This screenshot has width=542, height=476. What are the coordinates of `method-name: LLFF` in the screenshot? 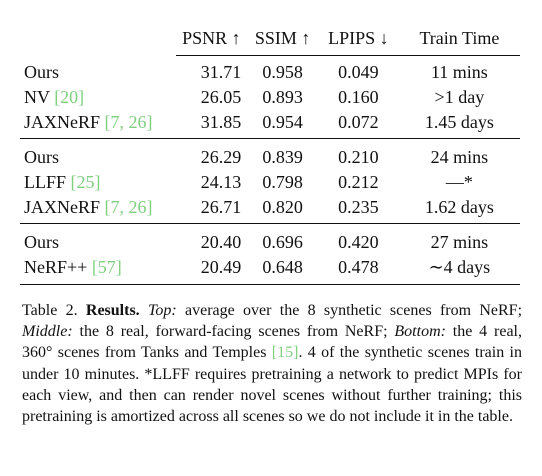 It's located at (45, 182).